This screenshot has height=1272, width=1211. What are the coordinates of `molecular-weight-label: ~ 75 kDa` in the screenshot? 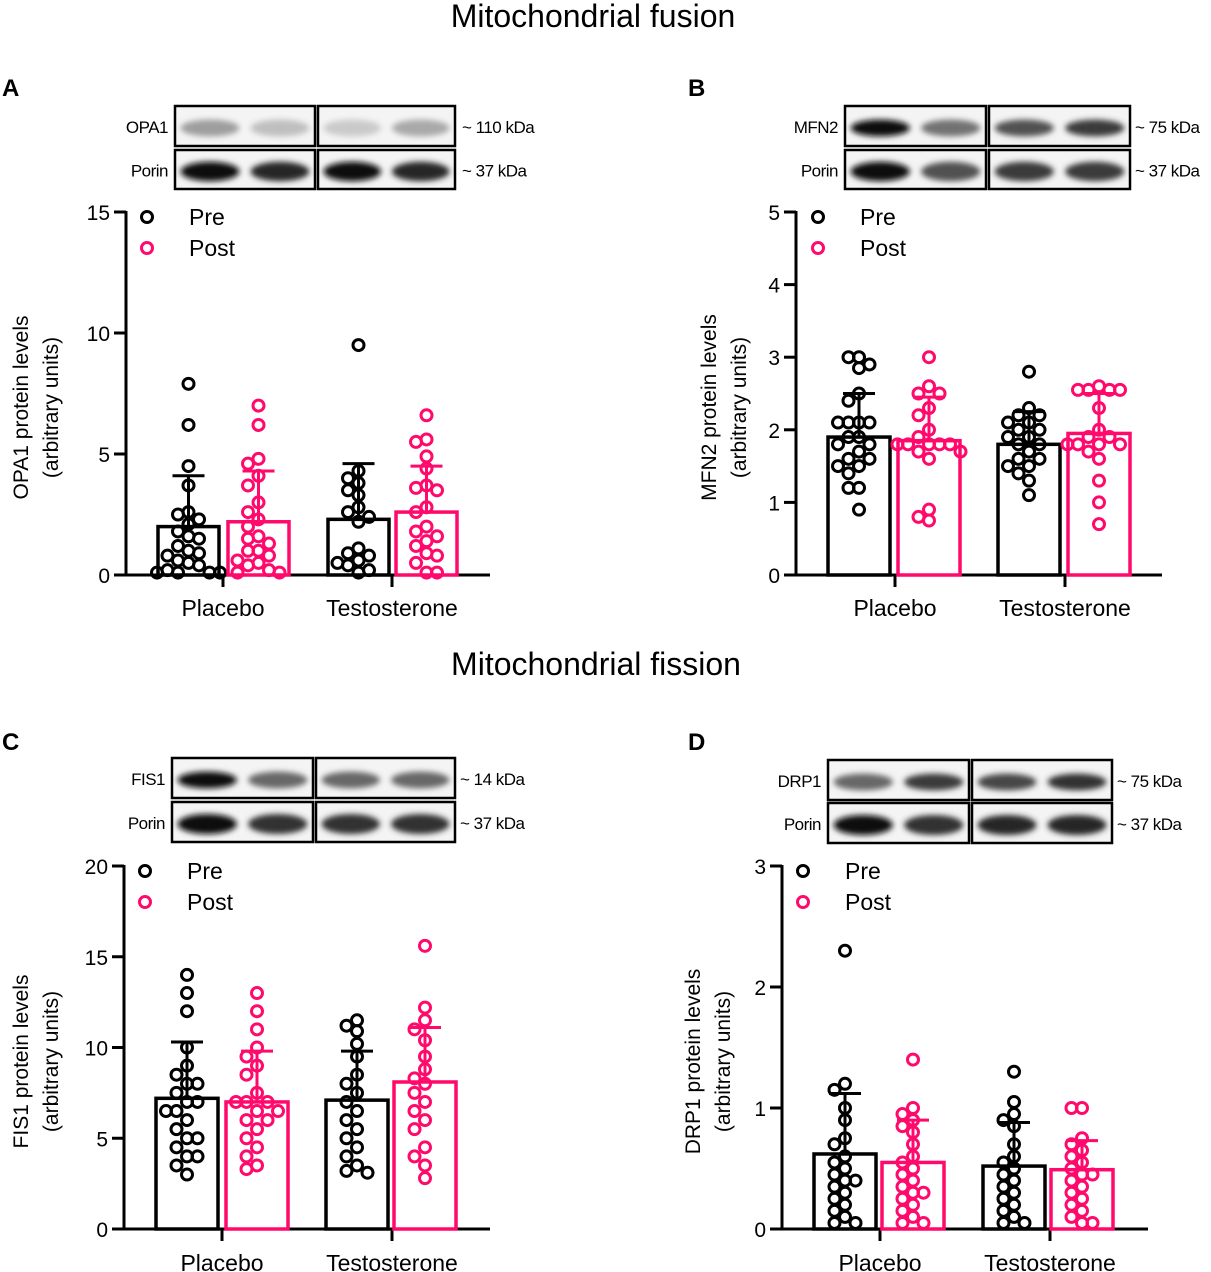 It's located at (1150, 781).